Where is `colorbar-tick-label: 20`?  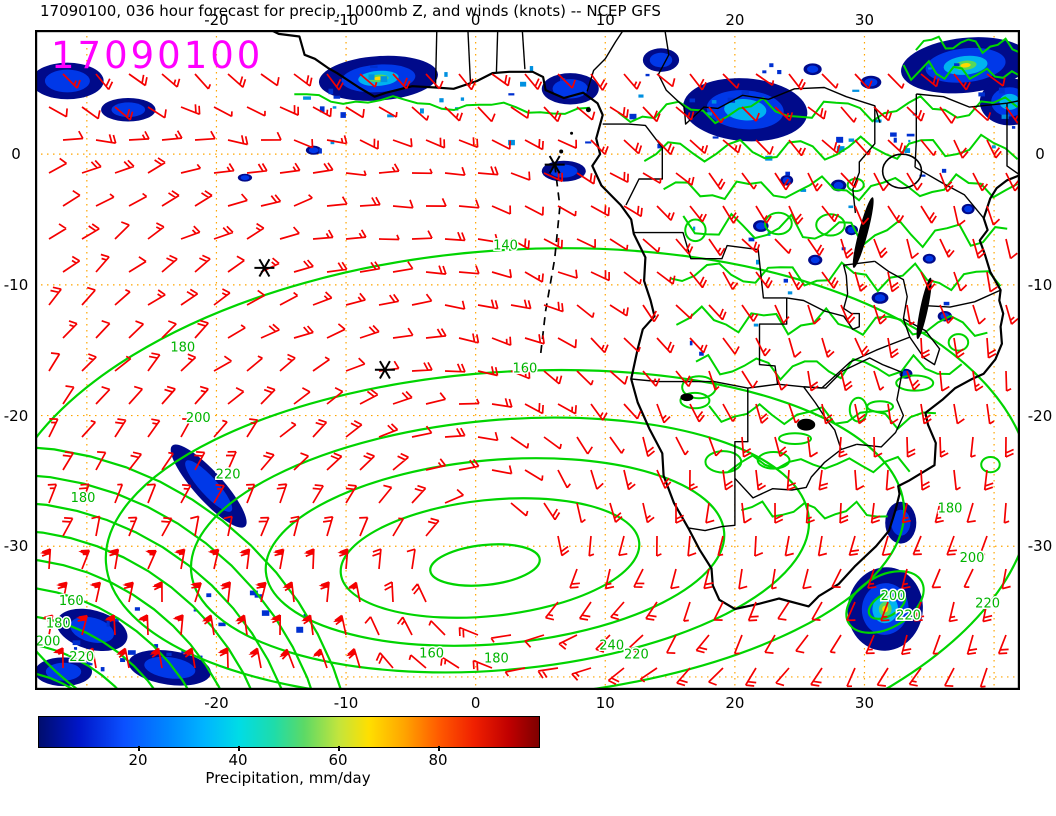 colorbar-tick-label: 20 is located at coordinates (138, 760).